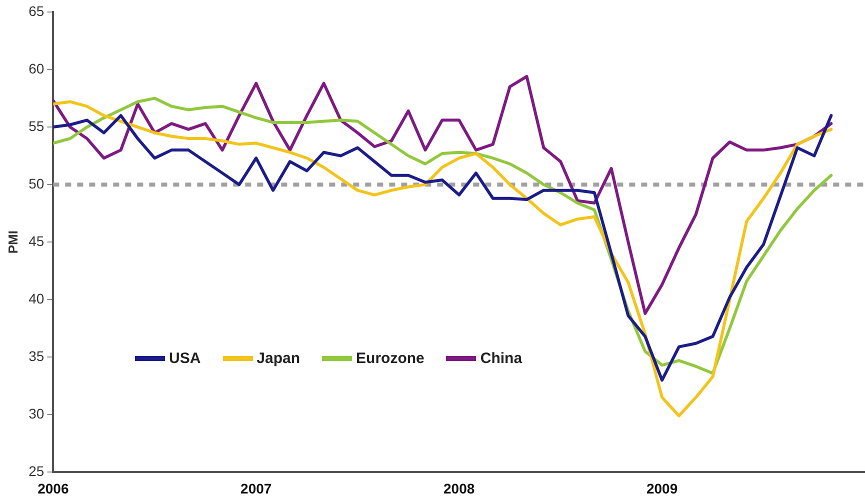  What do you see at coordinates (36, 471) in the screenshot?
I see `y-tick-label: 25` at bounding box center [36, 471].